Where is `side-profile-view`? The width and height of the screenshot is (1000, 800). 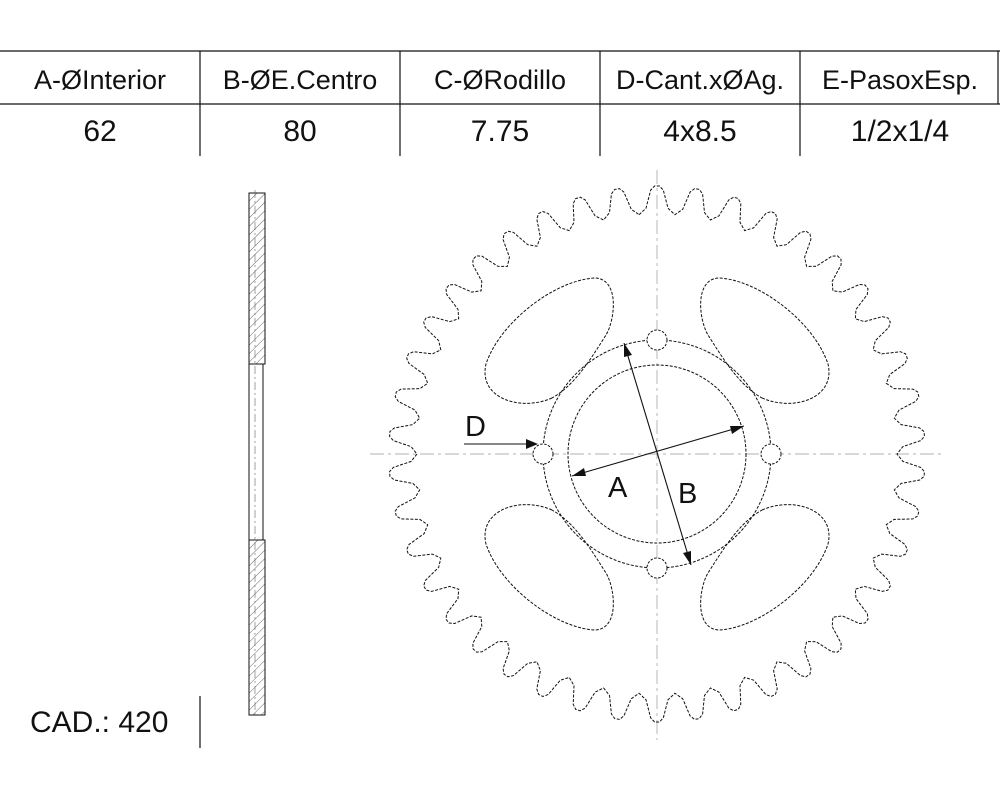
side-profile-view is located at coordinates (257, 454).